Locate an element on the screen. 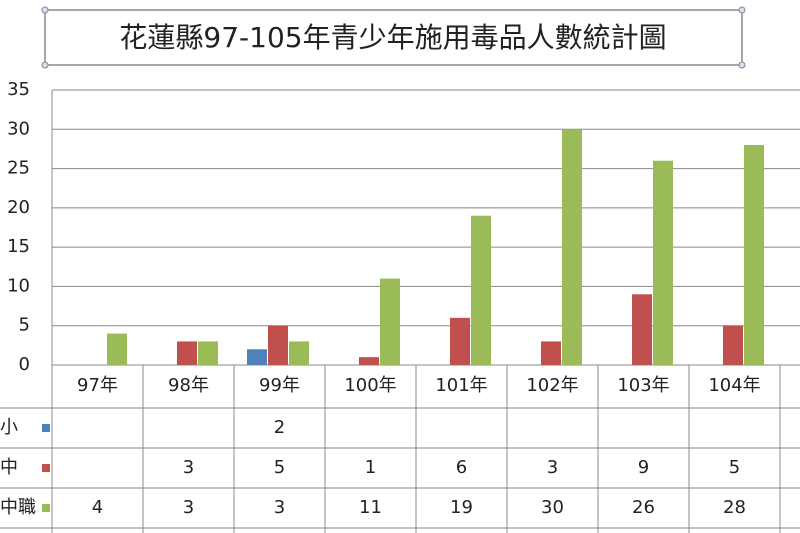 The image size is (800, 533). table-cell: 30 is located at coordinates (552, 507).